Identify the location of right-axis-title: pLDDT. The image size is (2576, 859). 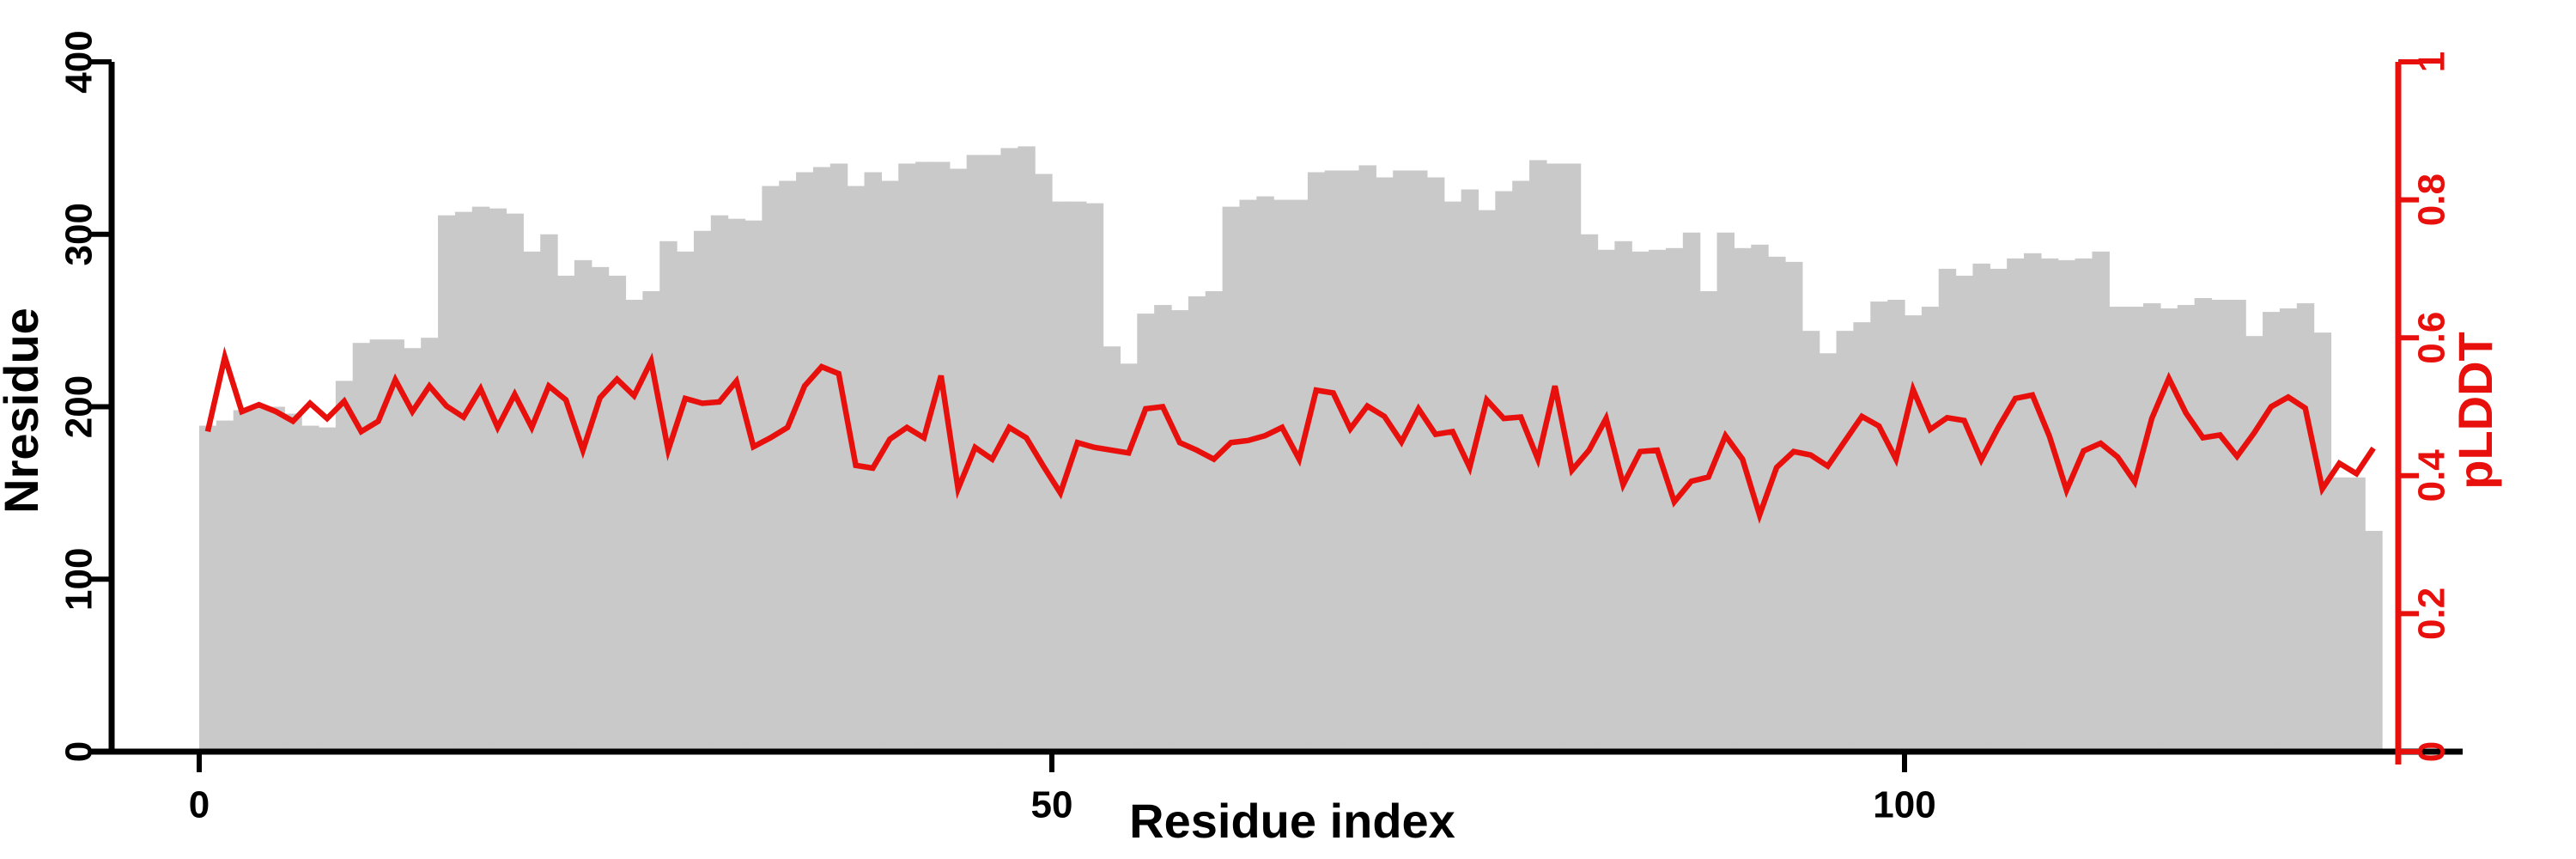
(2475, 411).